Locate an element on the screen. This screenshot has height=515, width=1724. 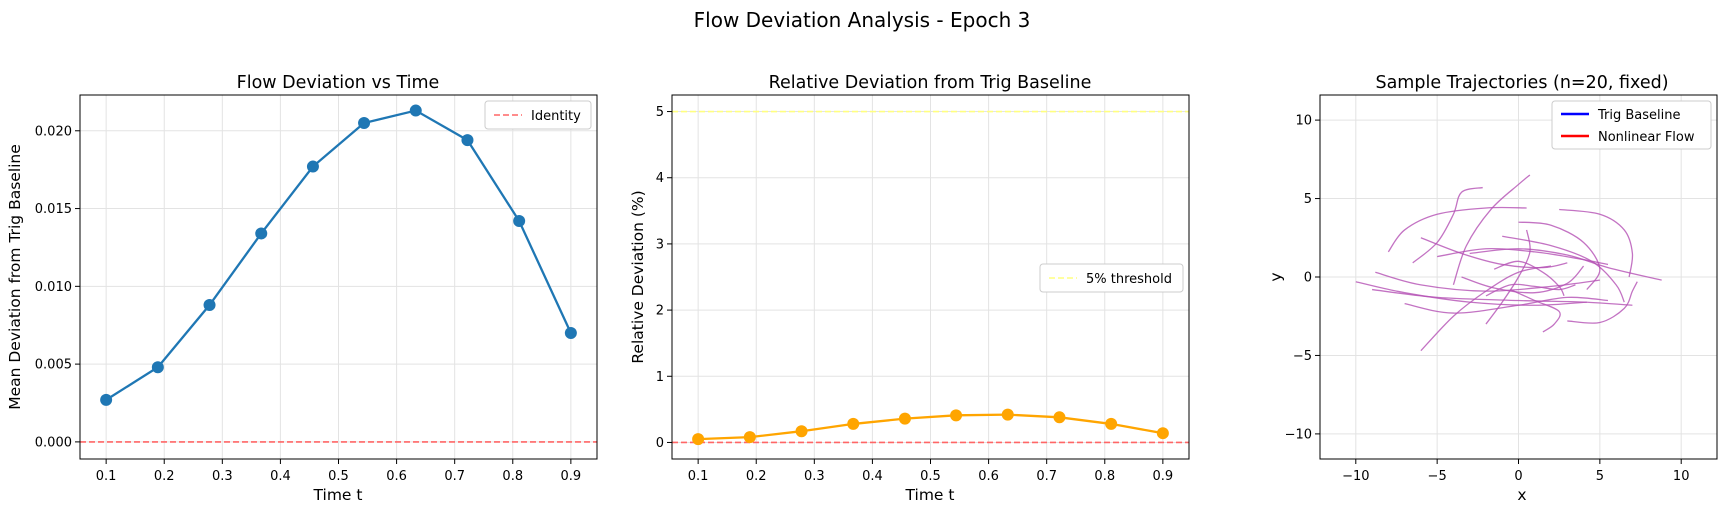
panel3-legend-nonlinear-label: Nonlinear Flow is located at coordinates (1646, 137).